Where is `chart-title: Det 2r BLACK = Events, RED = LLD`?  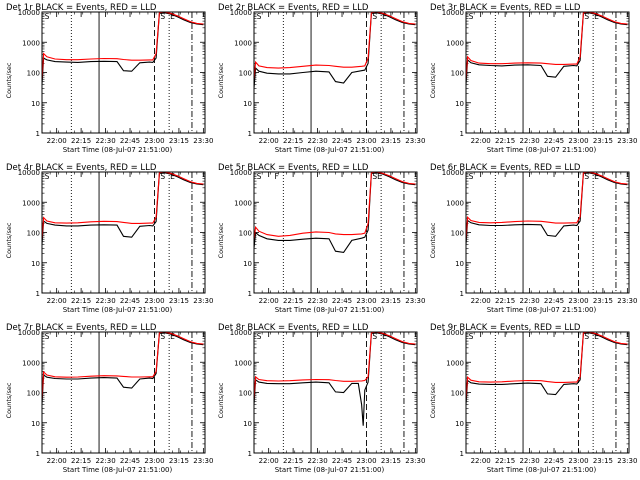 chart-title: Det 2r BLACK = Events, RED = LLD is located at coordinates (293, 8).